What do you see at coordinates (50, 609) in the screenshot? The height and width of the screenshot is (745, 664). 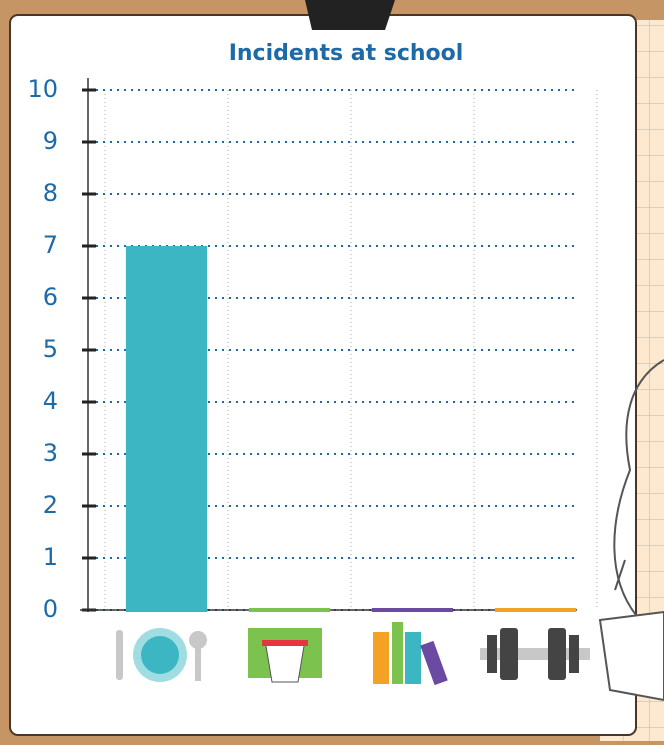 I see `y-tick-label: 0` at bounding box center [50, 609].